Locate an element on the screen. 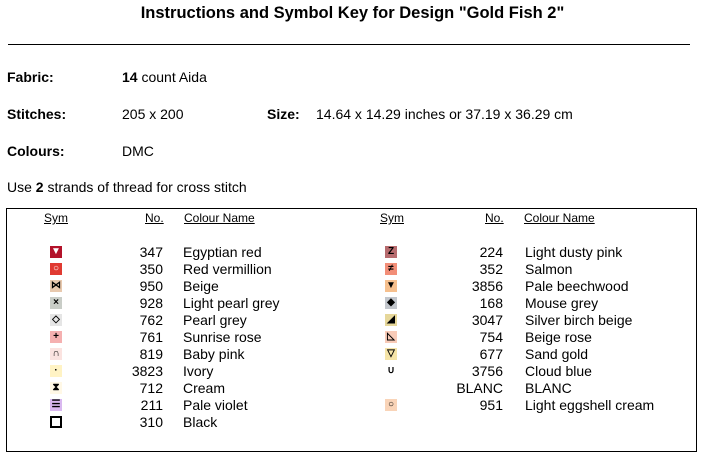 This screenshot has width=705, height=455. symbol-swatch-icon: ∪ is located at coordinates (391, 371).